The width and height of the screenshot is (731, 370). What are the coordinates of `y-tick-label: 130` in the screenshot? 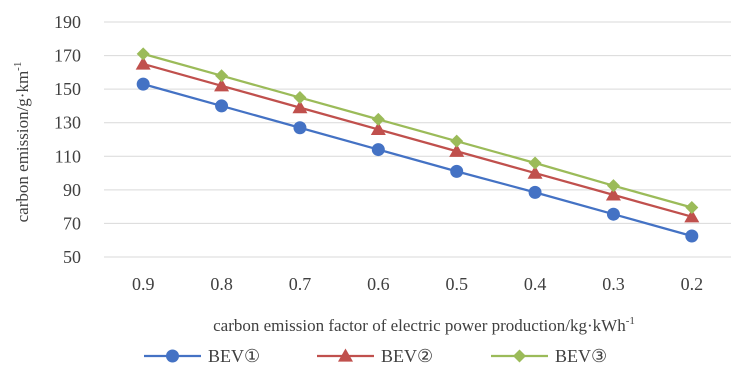 It's located at (67, 123).